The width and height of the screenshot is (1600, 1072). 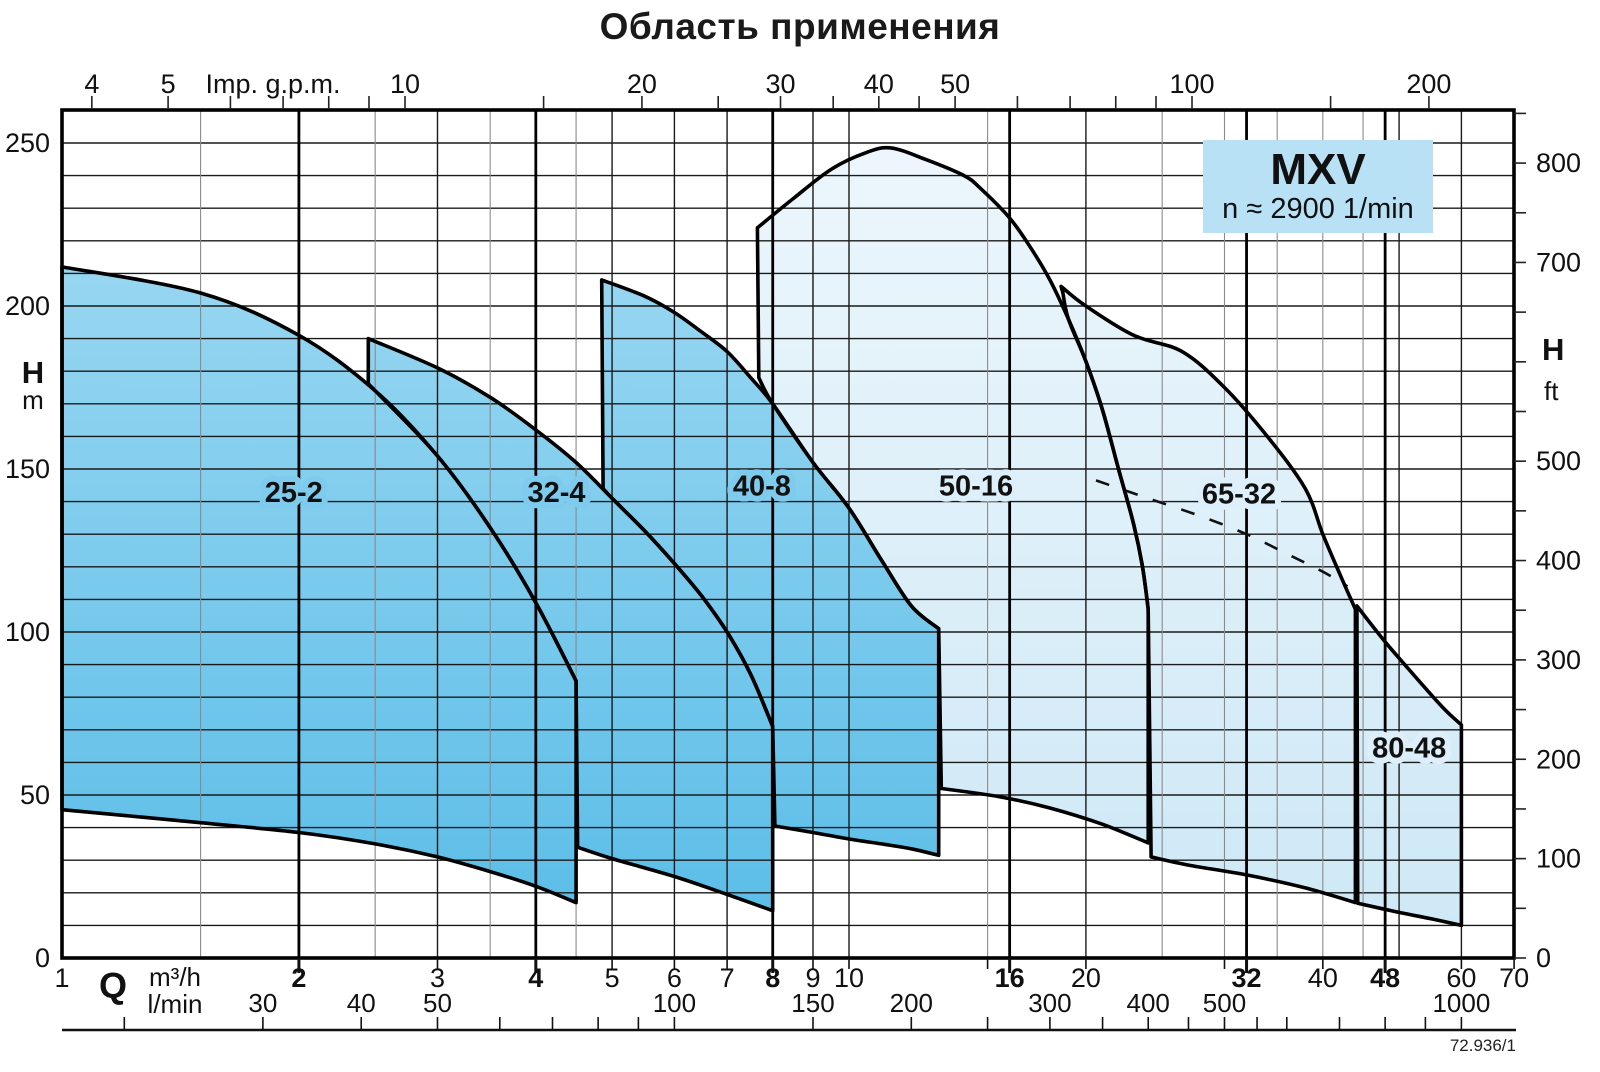 I want to click on right-tick-label: 500, so click(x=1558, y=461).